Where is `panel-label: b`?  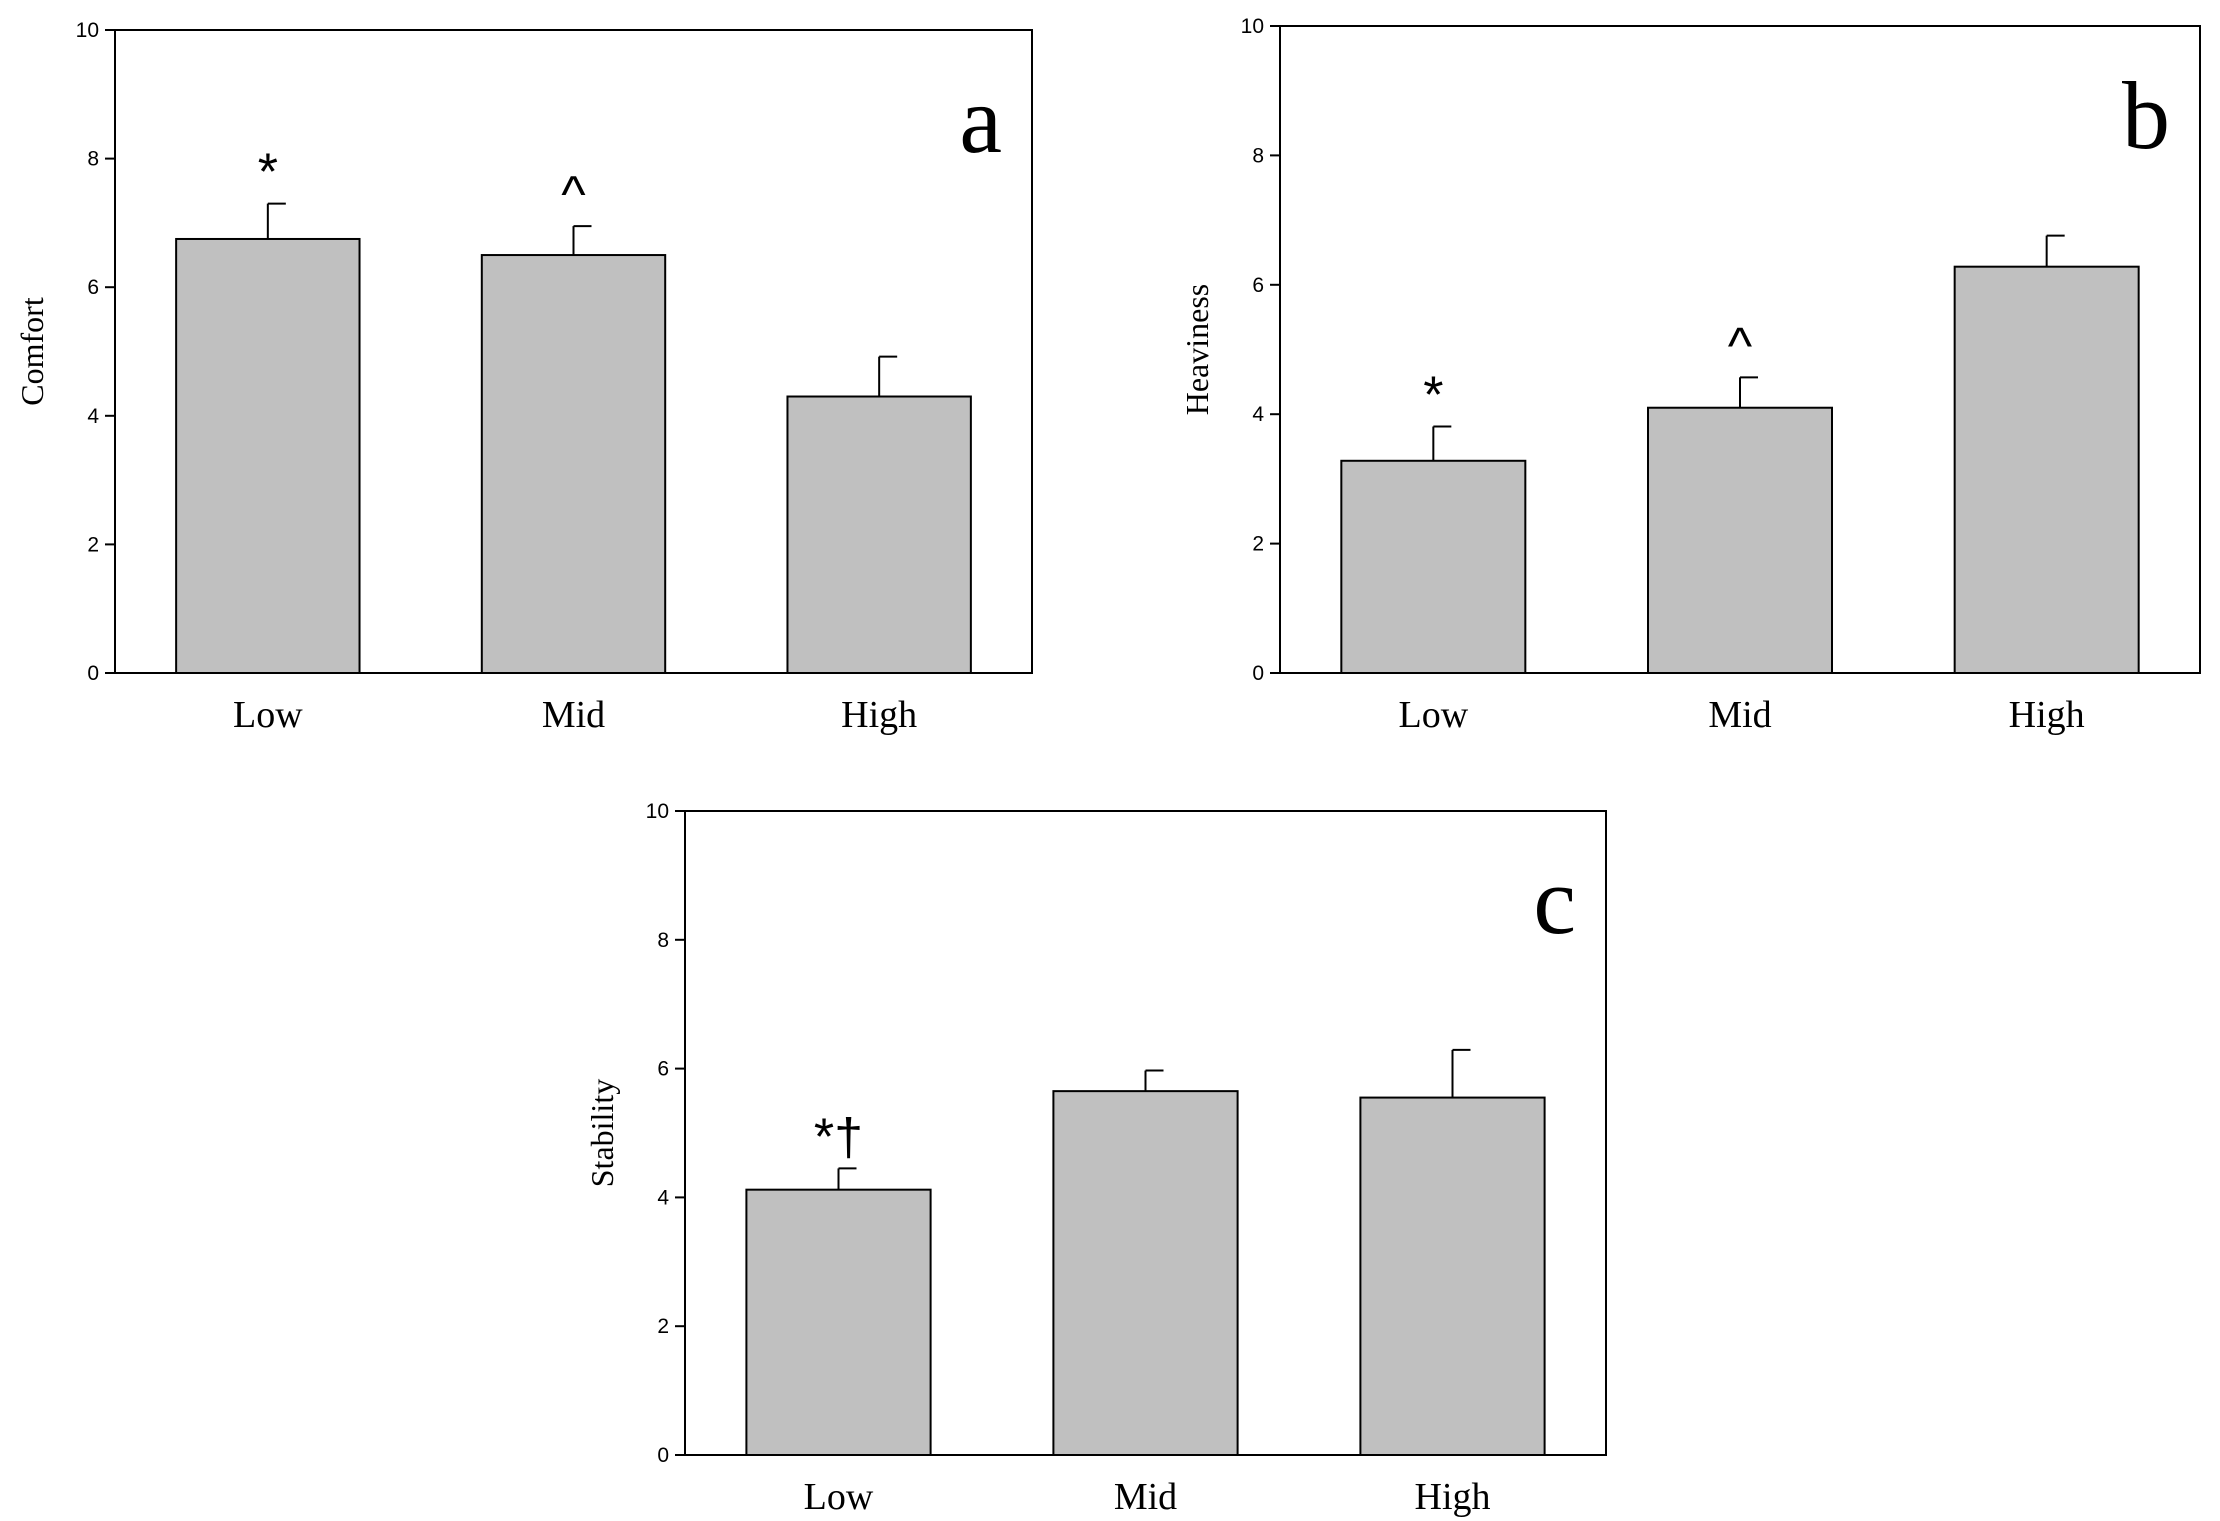 panel-label: b is located at coordinates (2146, 115).